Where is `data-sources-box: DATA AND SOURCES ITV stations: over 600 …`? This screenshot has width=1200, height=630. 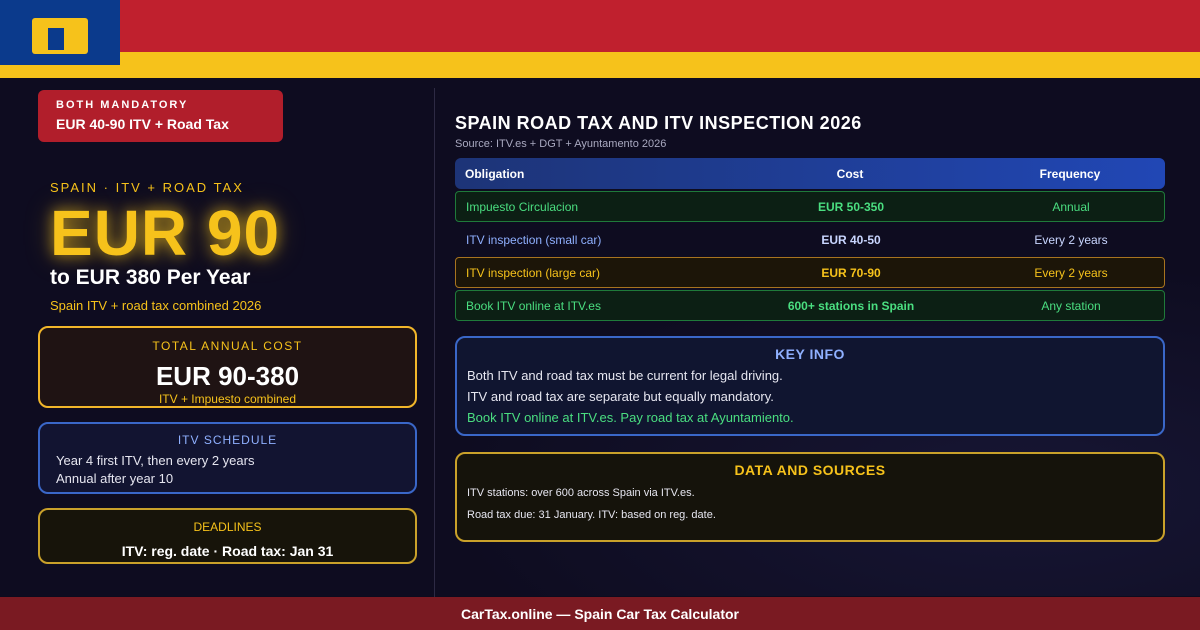
data-sources-box: DATA AND SOURCES ITV stations: over 600 … is located at coordinates (810, 497).